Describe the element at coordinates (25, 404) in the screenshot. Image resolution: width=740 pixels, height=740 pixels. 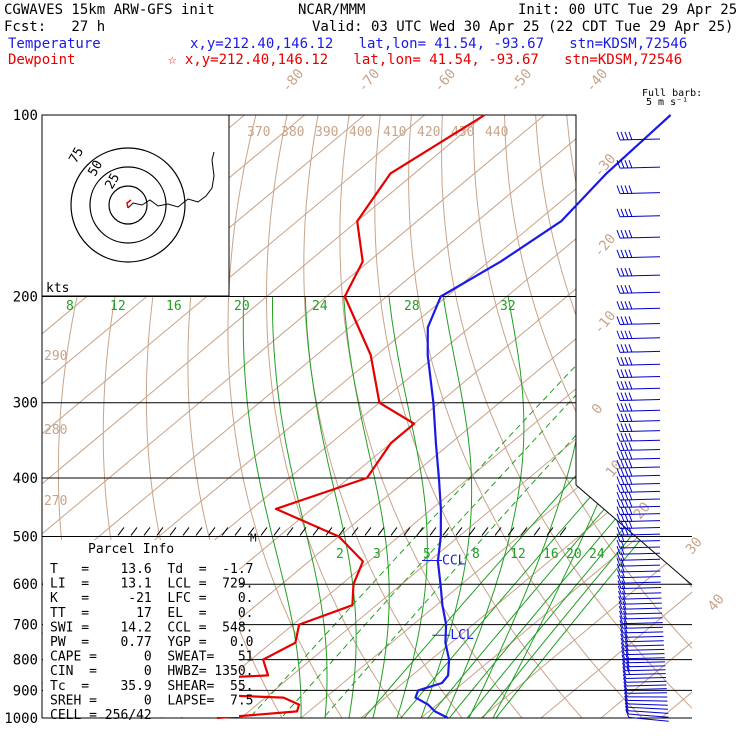
I see `pressure-label: 300` at that location.